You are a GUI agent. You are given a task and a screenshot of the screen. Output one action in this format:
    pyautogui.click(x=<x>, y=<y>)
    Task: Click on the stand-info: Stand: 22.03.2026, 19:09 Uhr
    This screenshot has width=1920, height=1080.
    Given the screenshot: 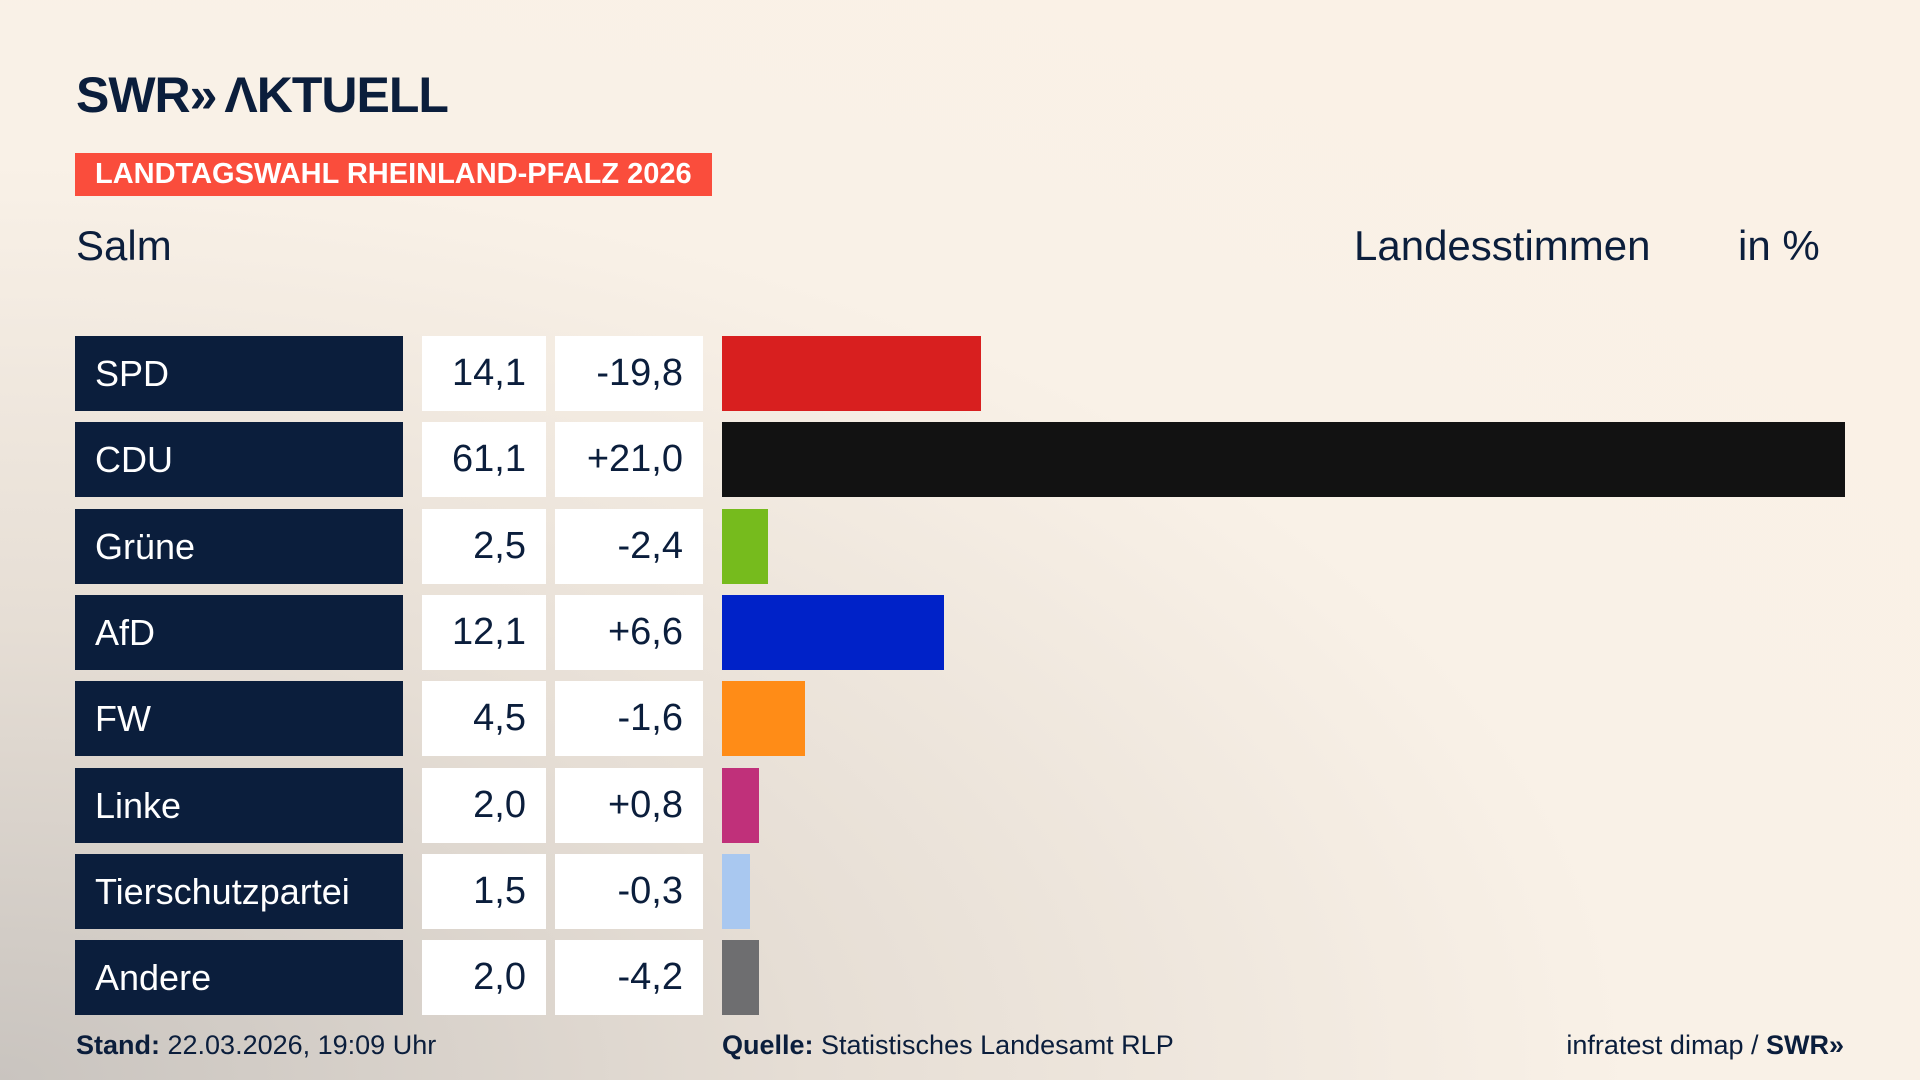 What is the action you would take?
    pyautogui.click(x=256, y=1045)
    